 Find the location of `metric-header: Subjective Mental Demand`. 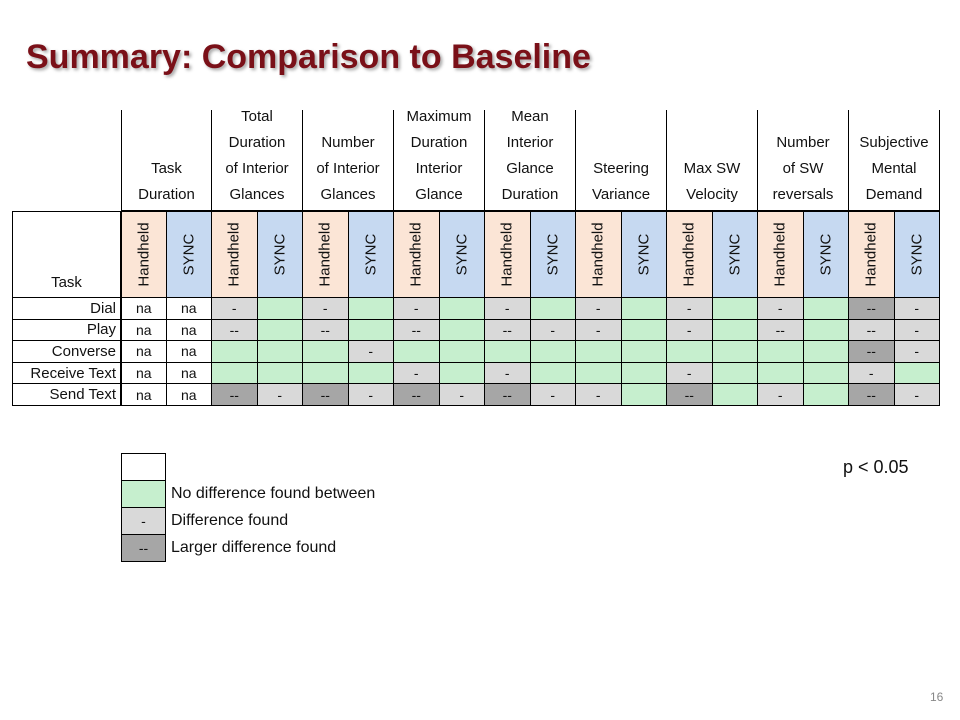

metric-header: Subjective Mental Demand is located at coordinates (894, 160).